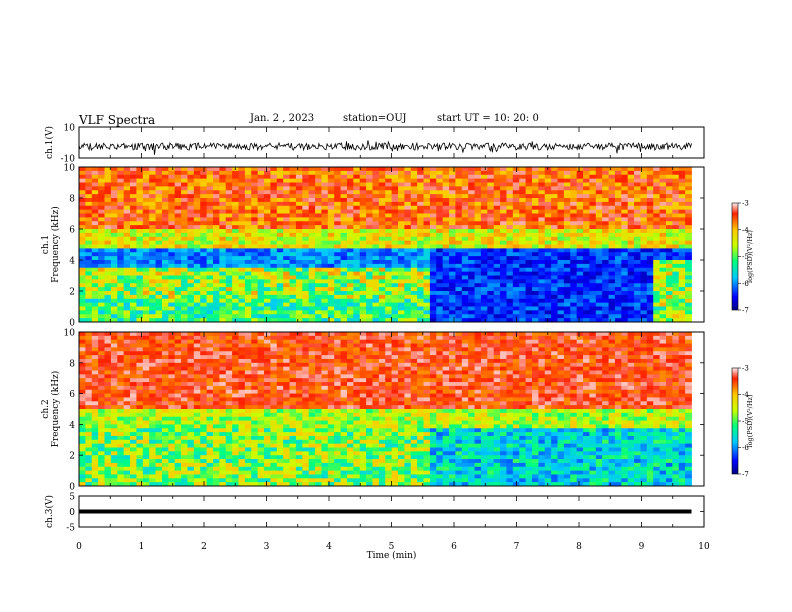  Describe the element at coordinates (72, 231) in the screenshot. I see `ch1-spectrogram-ytick-label: 6` at that location.